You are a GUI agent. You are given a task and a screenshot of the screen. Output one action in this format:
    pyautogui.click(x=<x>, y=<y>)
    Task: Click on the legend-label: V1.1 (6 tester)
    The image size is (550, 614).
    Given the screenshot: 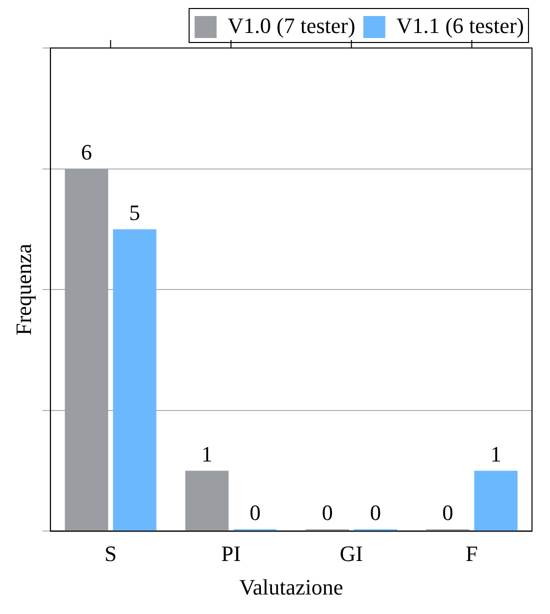 What is the action you would take?
    pyautogui.click(x=460, y=25)
    